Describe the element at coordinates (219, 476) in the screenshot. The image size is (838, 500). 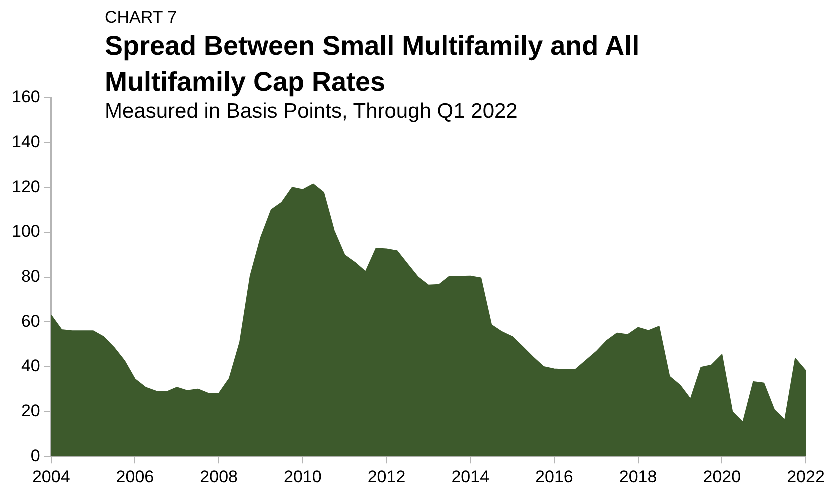
I see `x-tick-label: 2008` at that location.